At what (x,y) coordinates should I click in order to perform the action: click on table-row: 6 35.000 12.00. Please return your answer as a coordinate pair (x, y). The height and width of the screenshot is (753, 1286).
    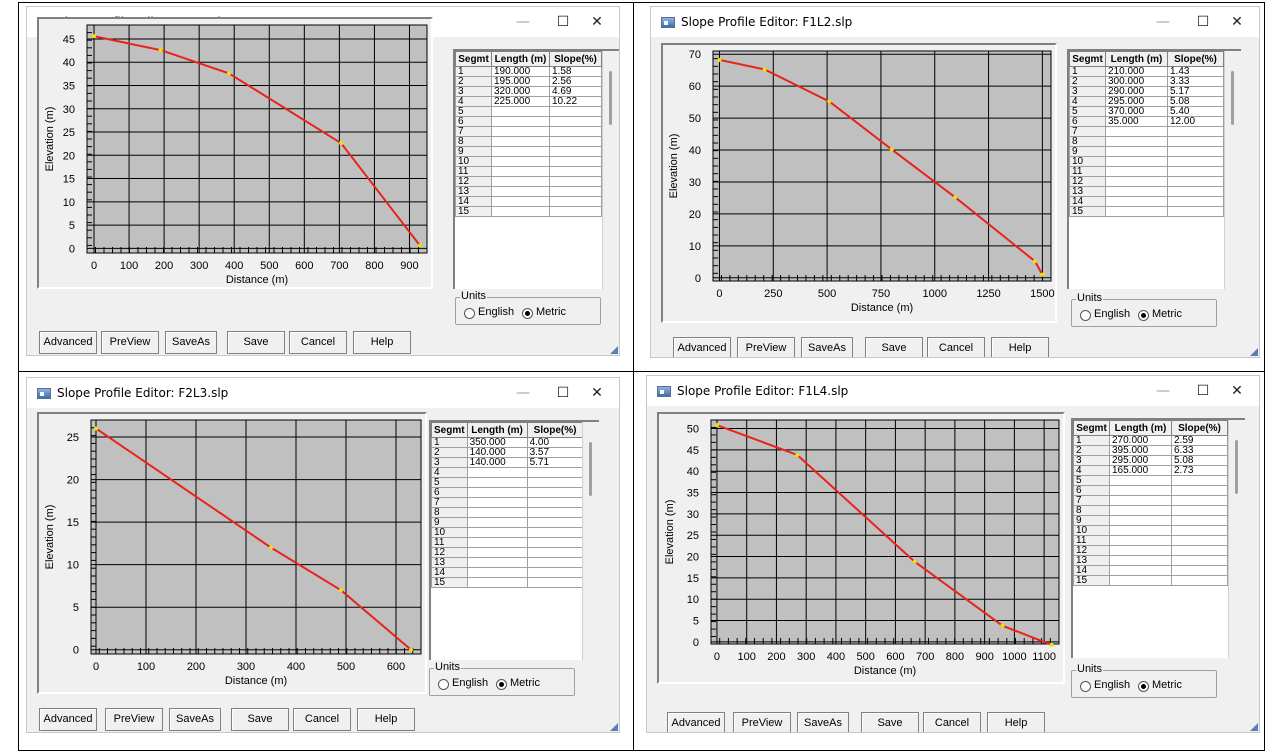
    Looking at the image, I should click on (1146, 121).